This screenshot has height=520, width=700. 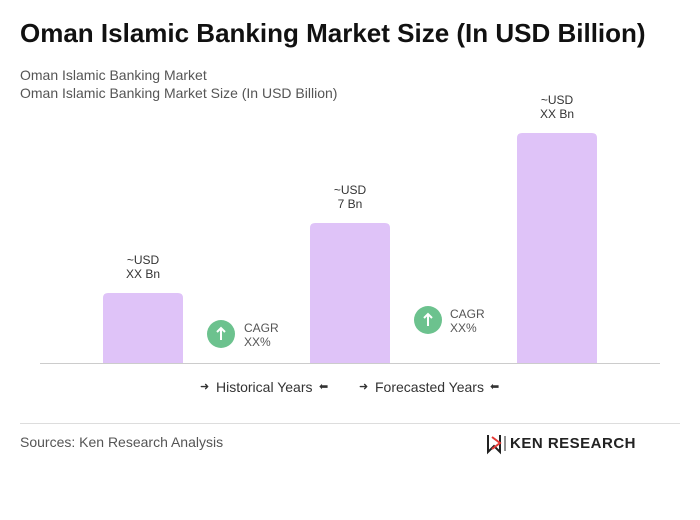 What do you see at coordinates (350, 197) in the screenshot?
I see `value-label: ~USD 7 Bn` at bounding box center [350, 197].